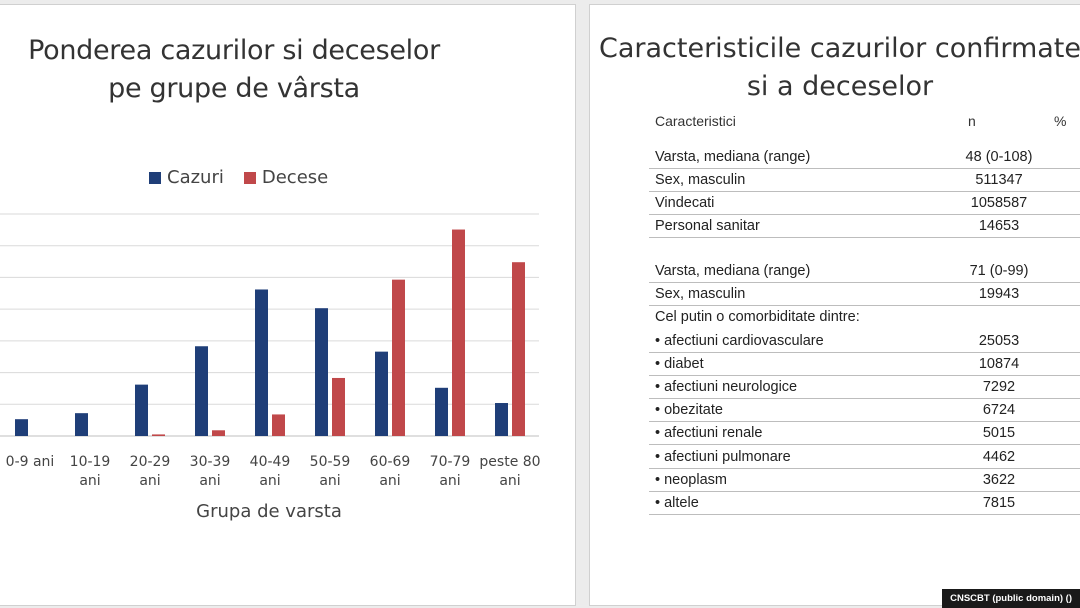 The width and height of the screenshot is (1080, 608). Describe the element at coordinates (972, 121) in the screenshot. I see `header-n: n` at that location.